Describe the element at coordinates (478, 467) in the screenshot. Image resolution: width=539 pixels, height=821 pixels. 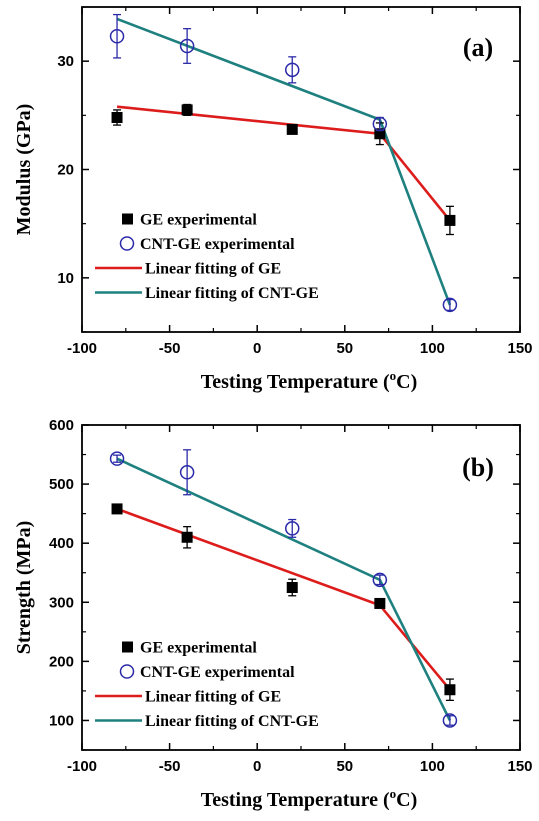
I see `panel-label: (b)` at that location.